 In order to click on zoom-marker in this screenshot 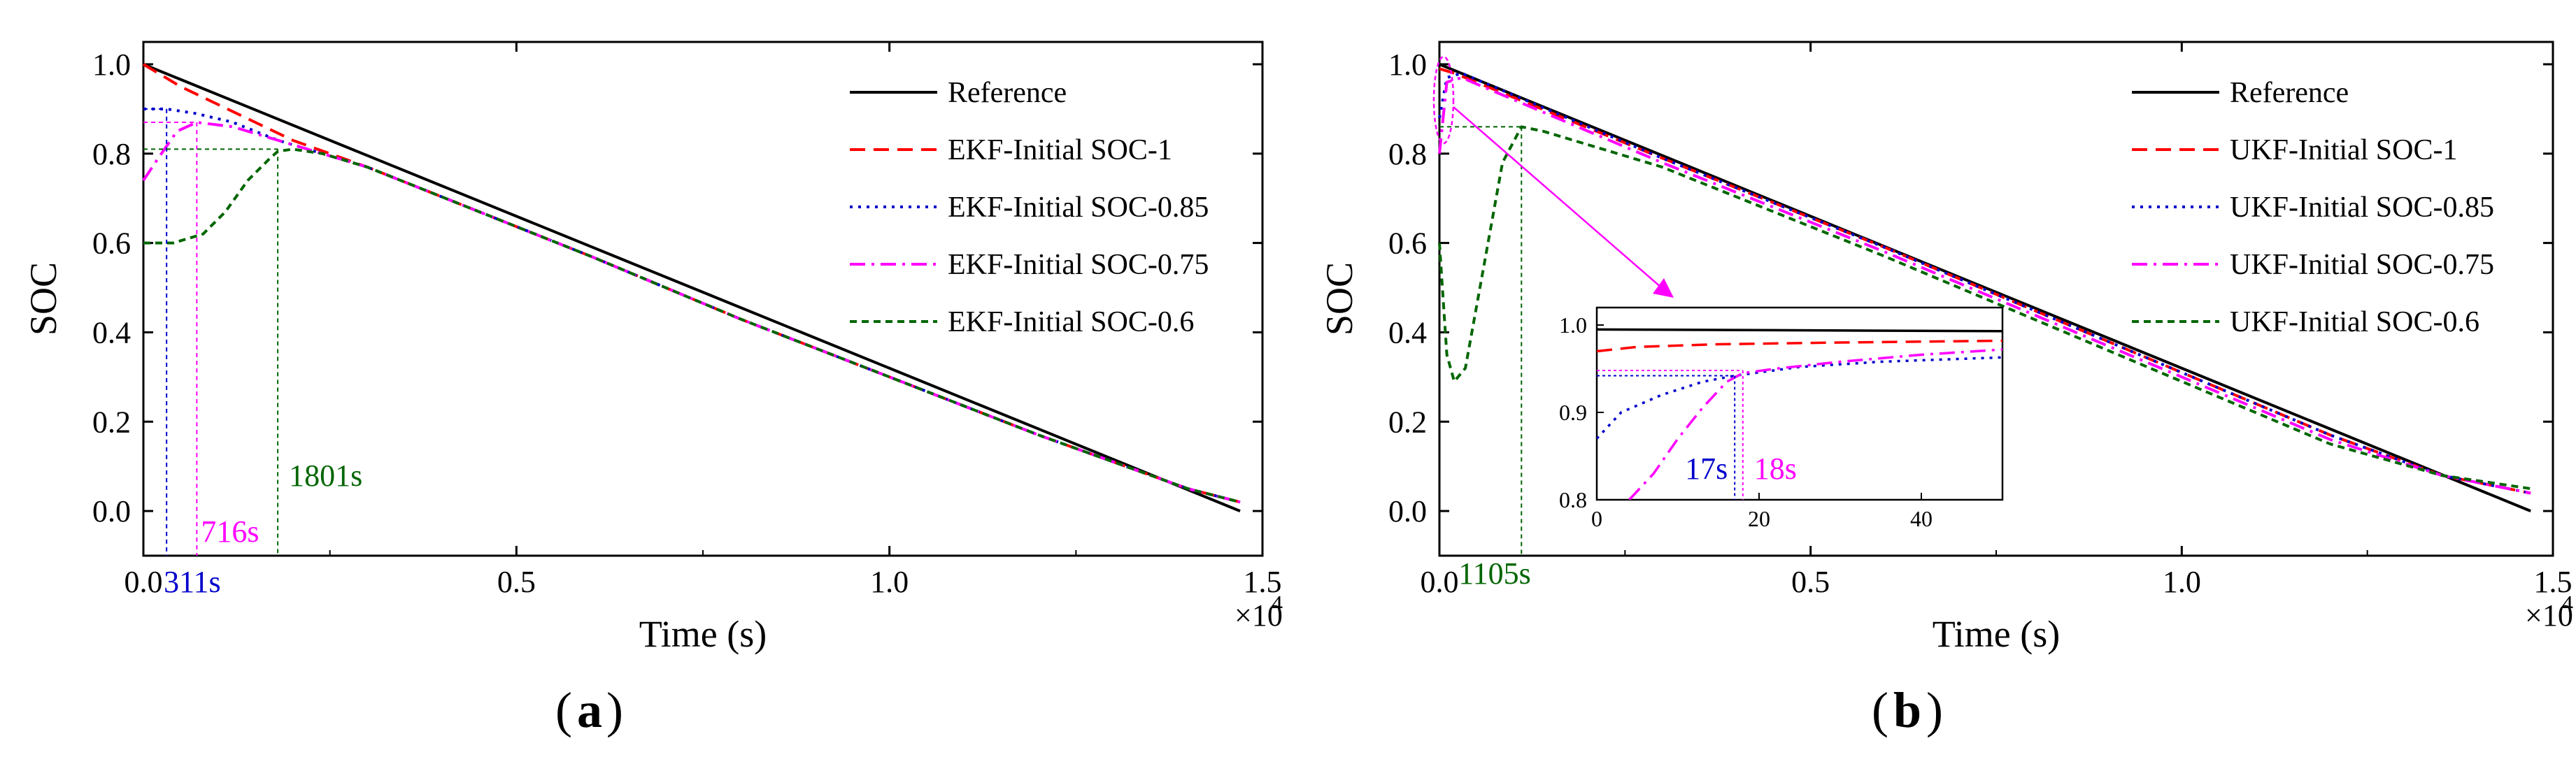, I will do `click(1443, 100)`.